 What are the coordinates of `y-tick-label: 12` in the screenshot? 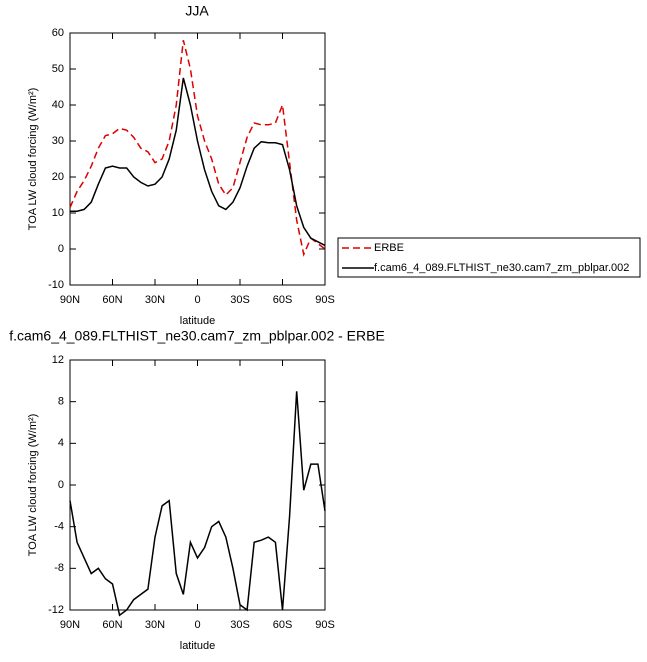 It's located at (58, 360).